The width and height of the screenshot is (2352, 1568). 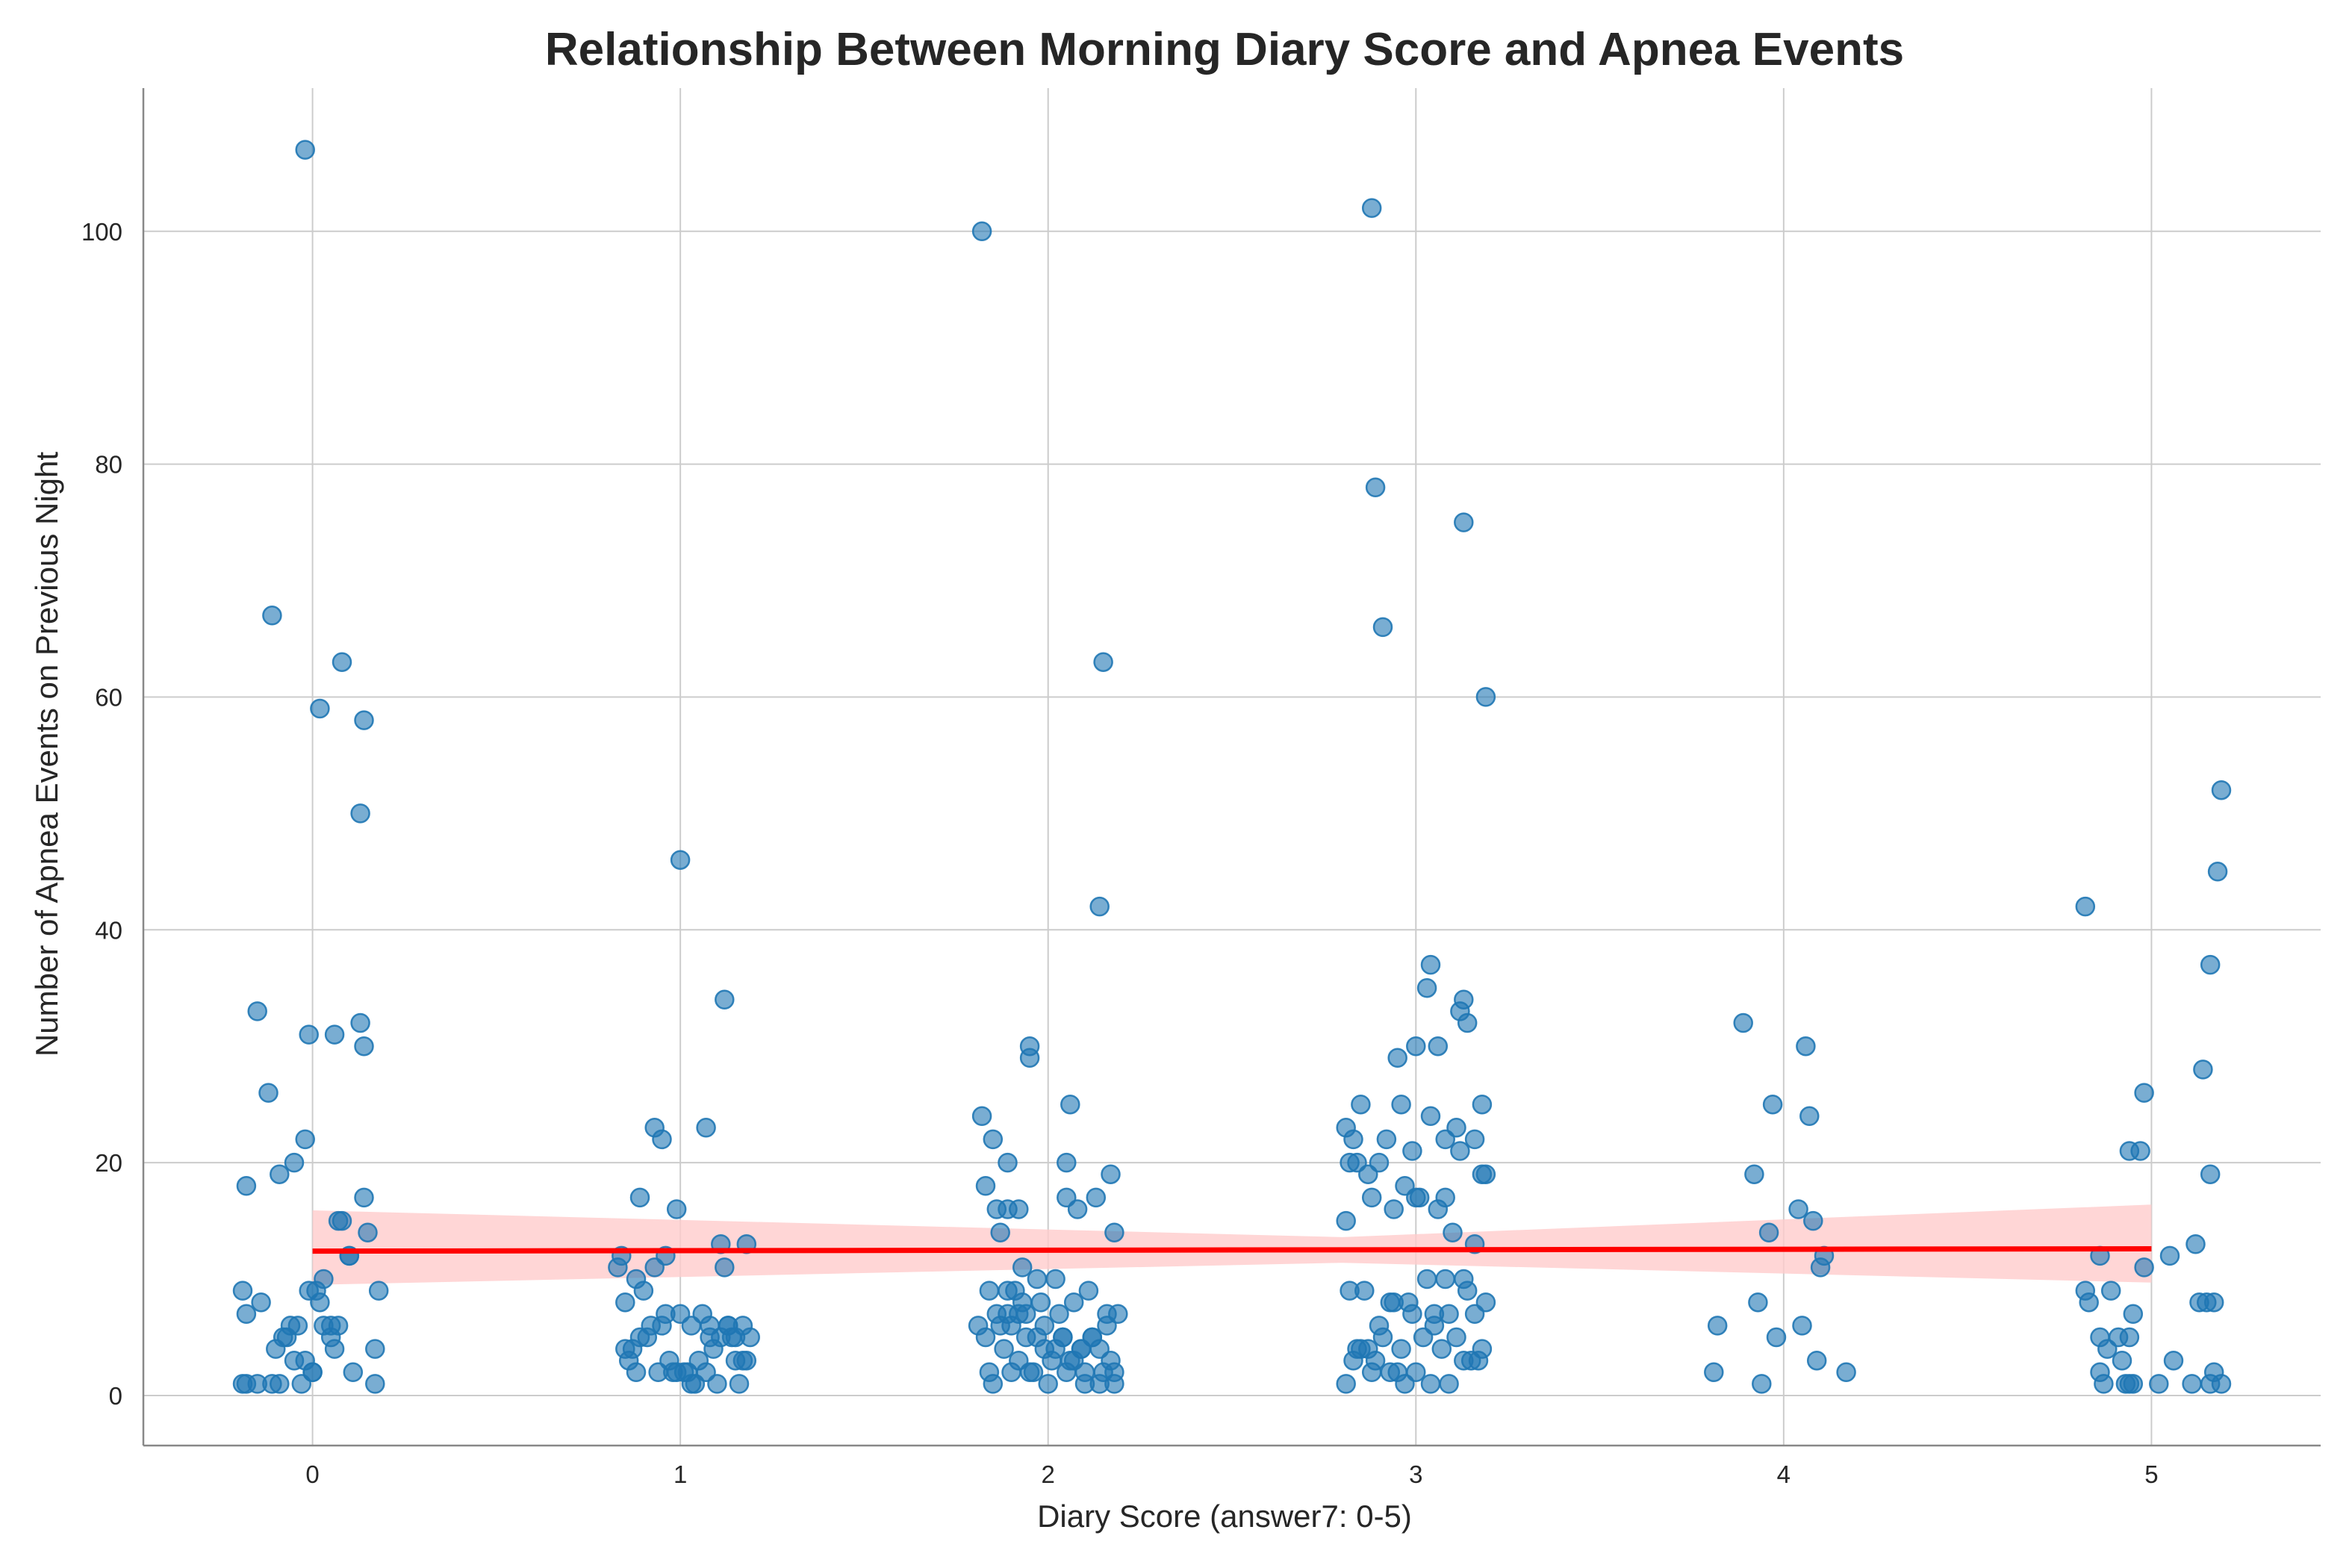 I want to click on y-tick-label: 20, so click(x=108, y=1163).